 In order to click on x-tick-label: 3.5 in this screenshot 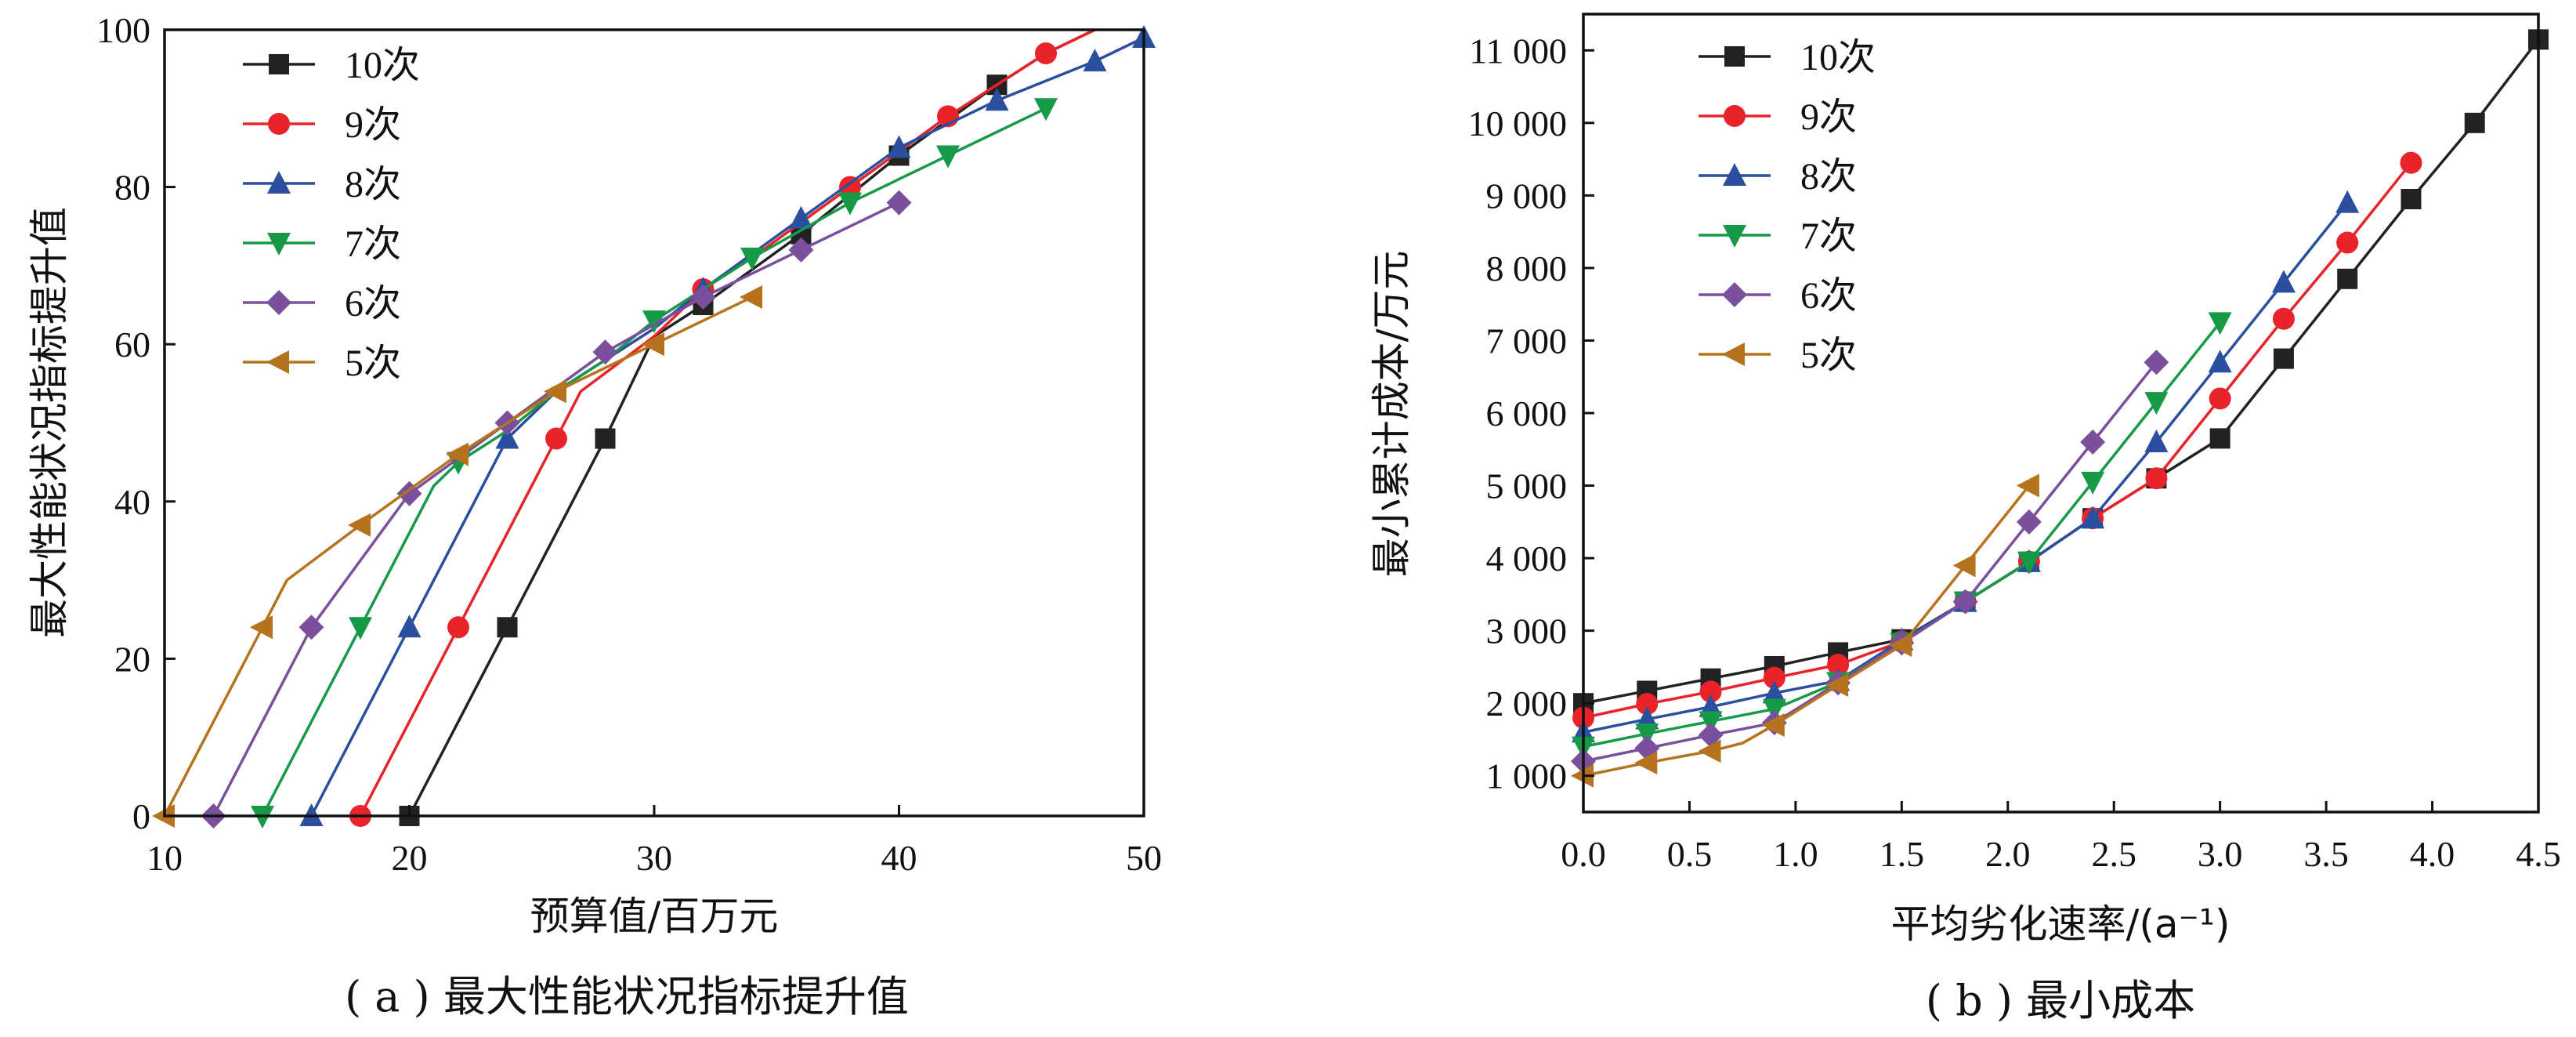, I will do `click(2326, 854)`.